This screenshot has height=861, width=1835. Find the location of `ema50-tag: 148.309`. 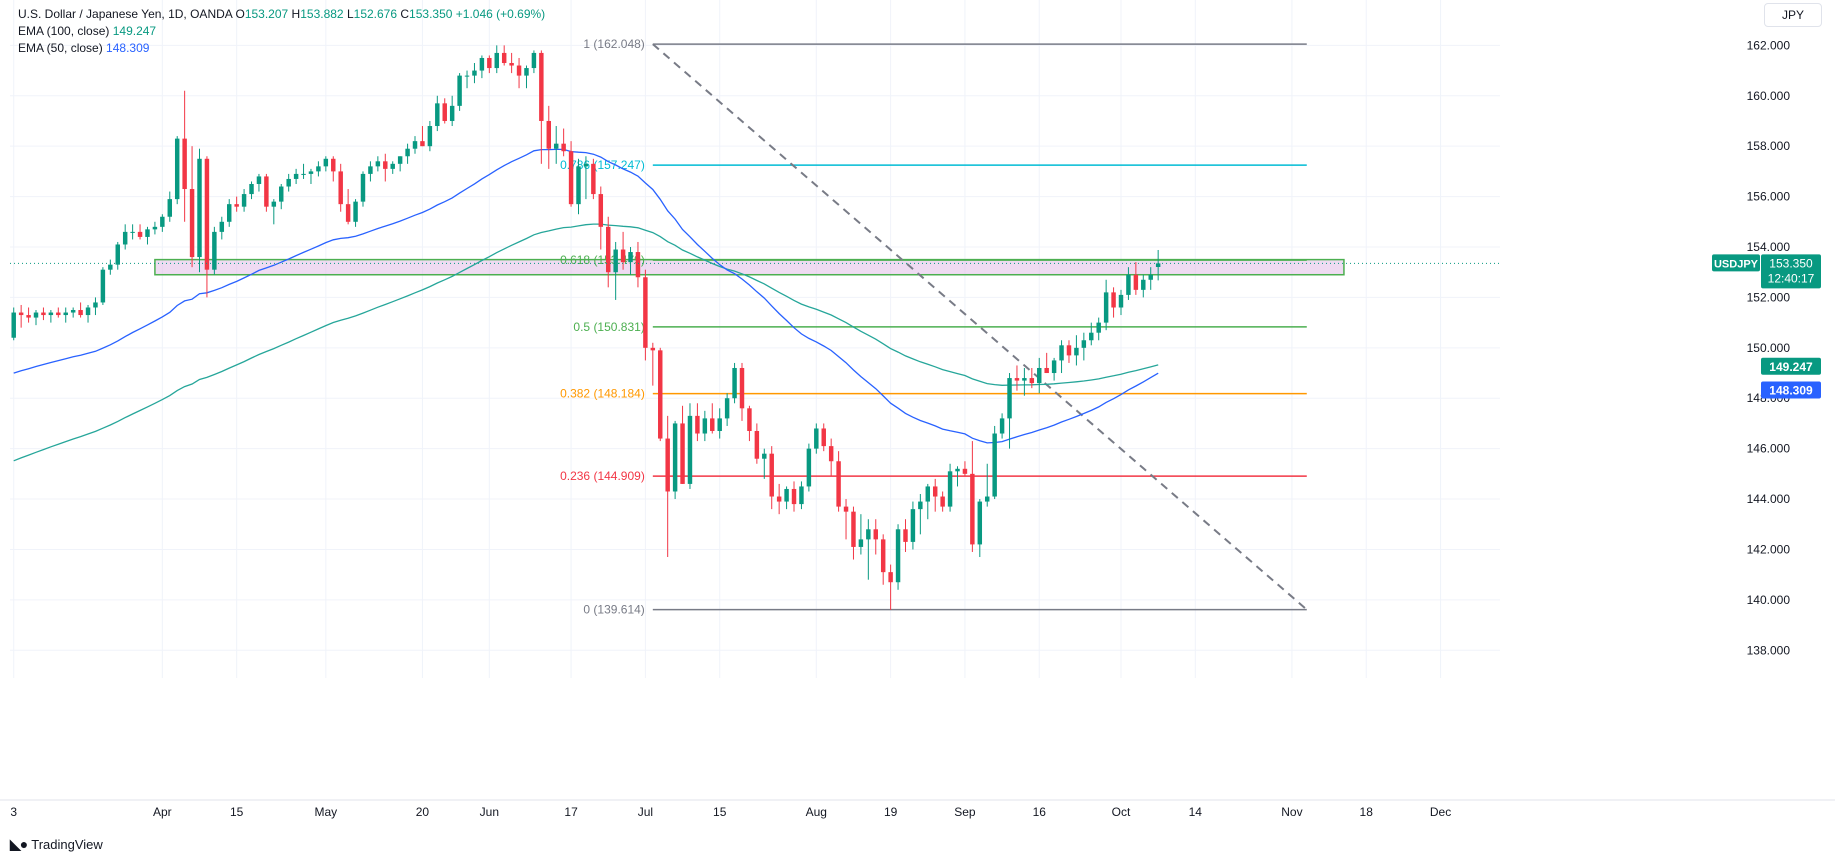

ema50-tag: 148.309 is located at coordinates (1791, 390).